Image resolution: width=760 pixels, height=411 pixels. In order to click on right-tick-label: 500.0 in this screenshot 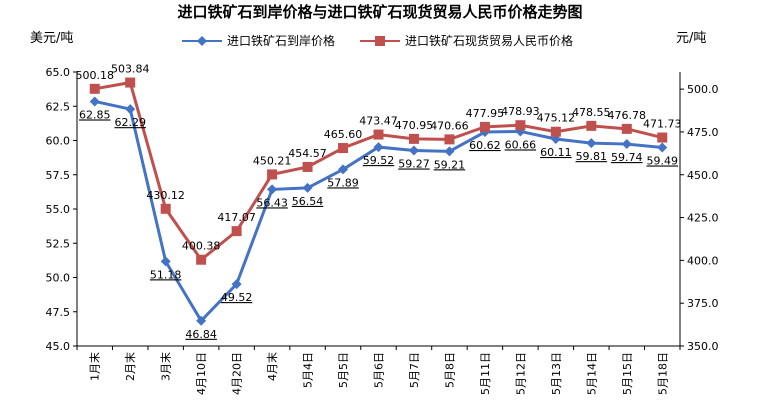, I will do `click(703, 89)`.